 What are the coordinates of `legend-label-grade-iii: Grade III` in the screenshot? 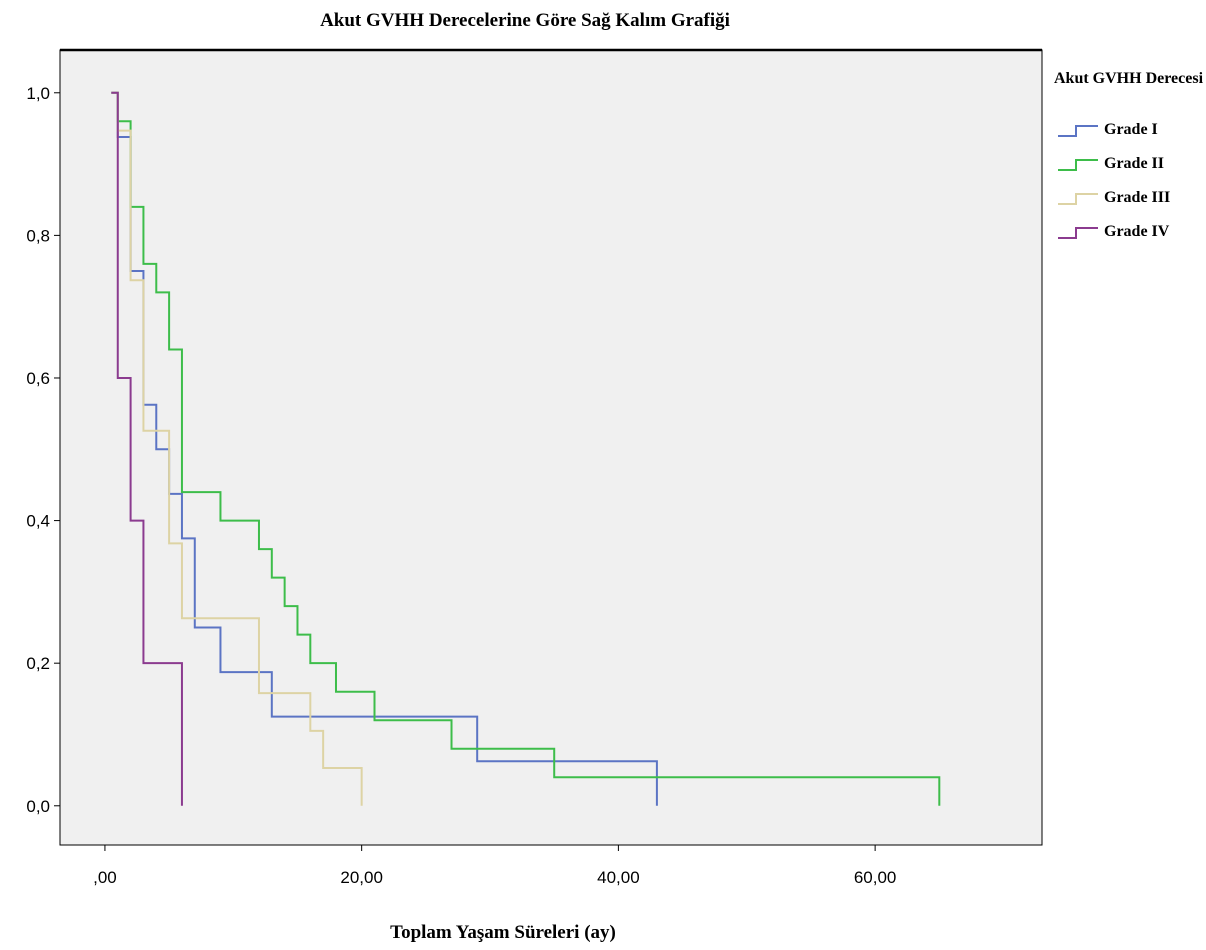 It's located at (1137, 197).